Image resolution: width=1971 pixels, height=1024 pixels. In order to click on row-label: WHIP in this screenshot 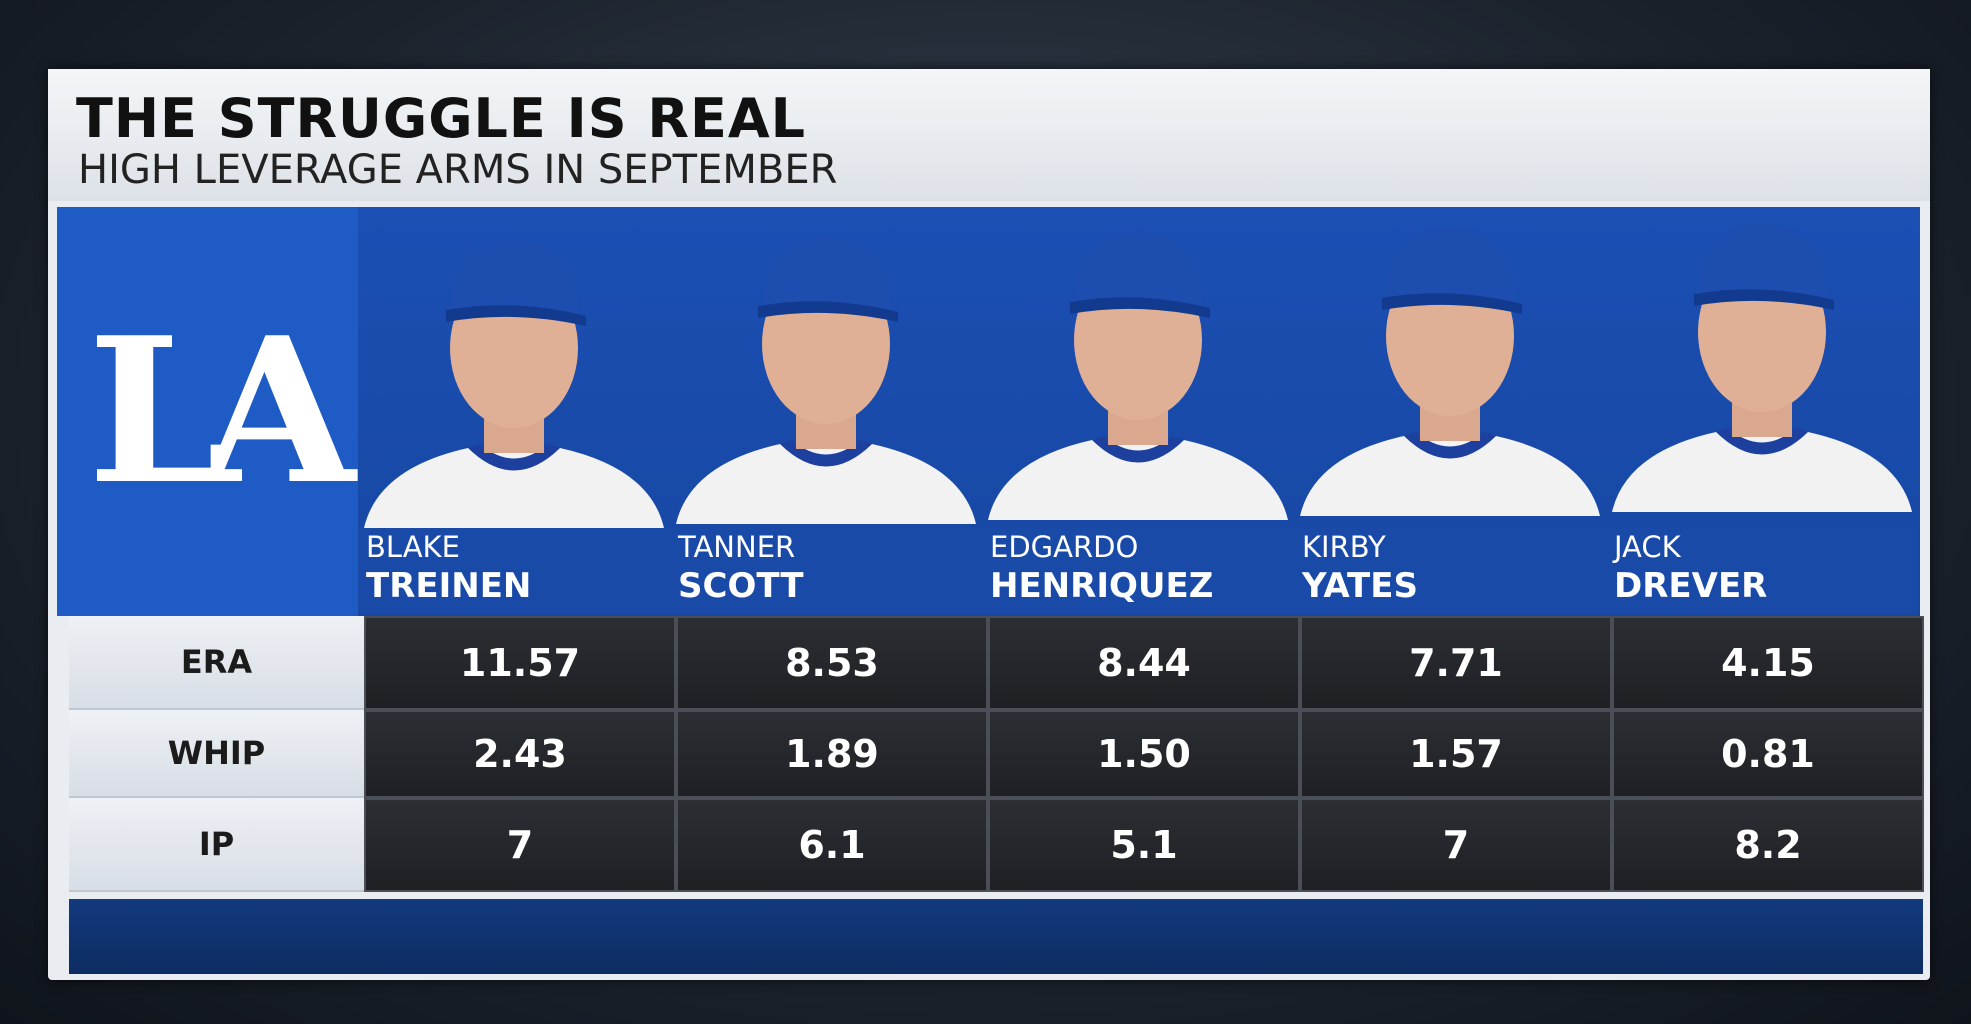, I will do `click(216, 754)`.